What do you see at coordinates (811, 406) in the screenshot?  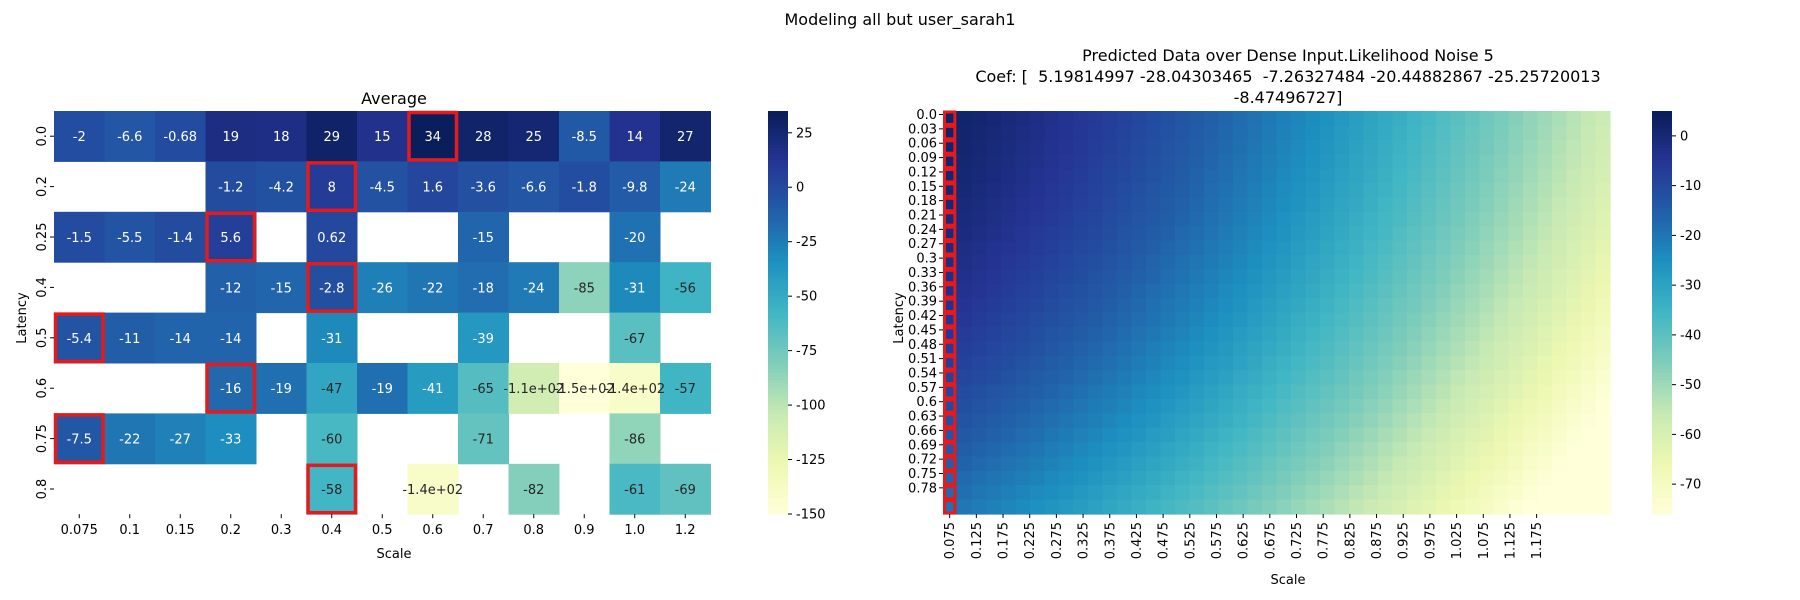 I see `left-colorbar-tick-label: -100` at bounding box center [811, 406].